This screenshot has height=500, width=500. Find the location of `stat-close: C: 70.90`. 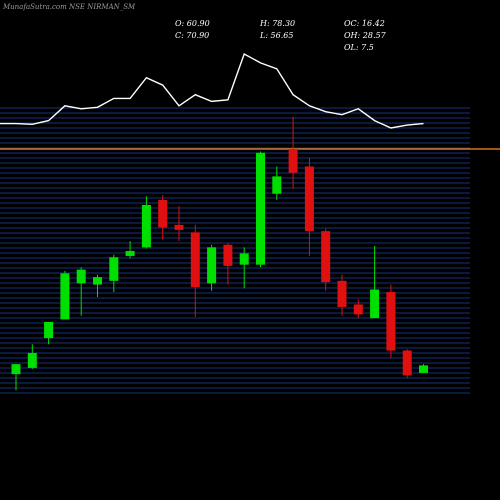

stat-close: C: 70.90 is located at coordinates (192, 35).